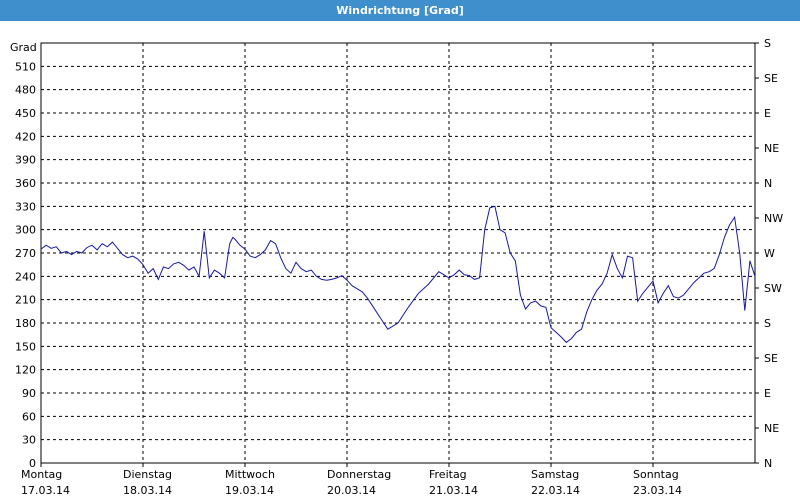 This screenshot has width=800, height=500. Describe the element at coordinates (25, 160) in the screenshot. I see `y-tick-label: 390` at that location.